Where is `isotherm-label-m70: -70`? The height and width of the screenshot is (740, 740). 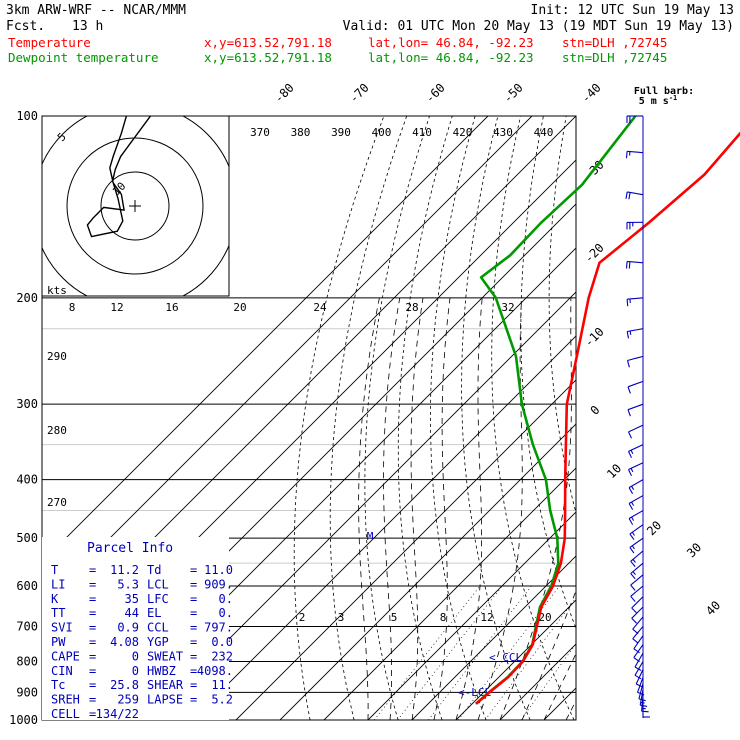
isotherm-label-m70: -70 is located at coordinates (359, 93).